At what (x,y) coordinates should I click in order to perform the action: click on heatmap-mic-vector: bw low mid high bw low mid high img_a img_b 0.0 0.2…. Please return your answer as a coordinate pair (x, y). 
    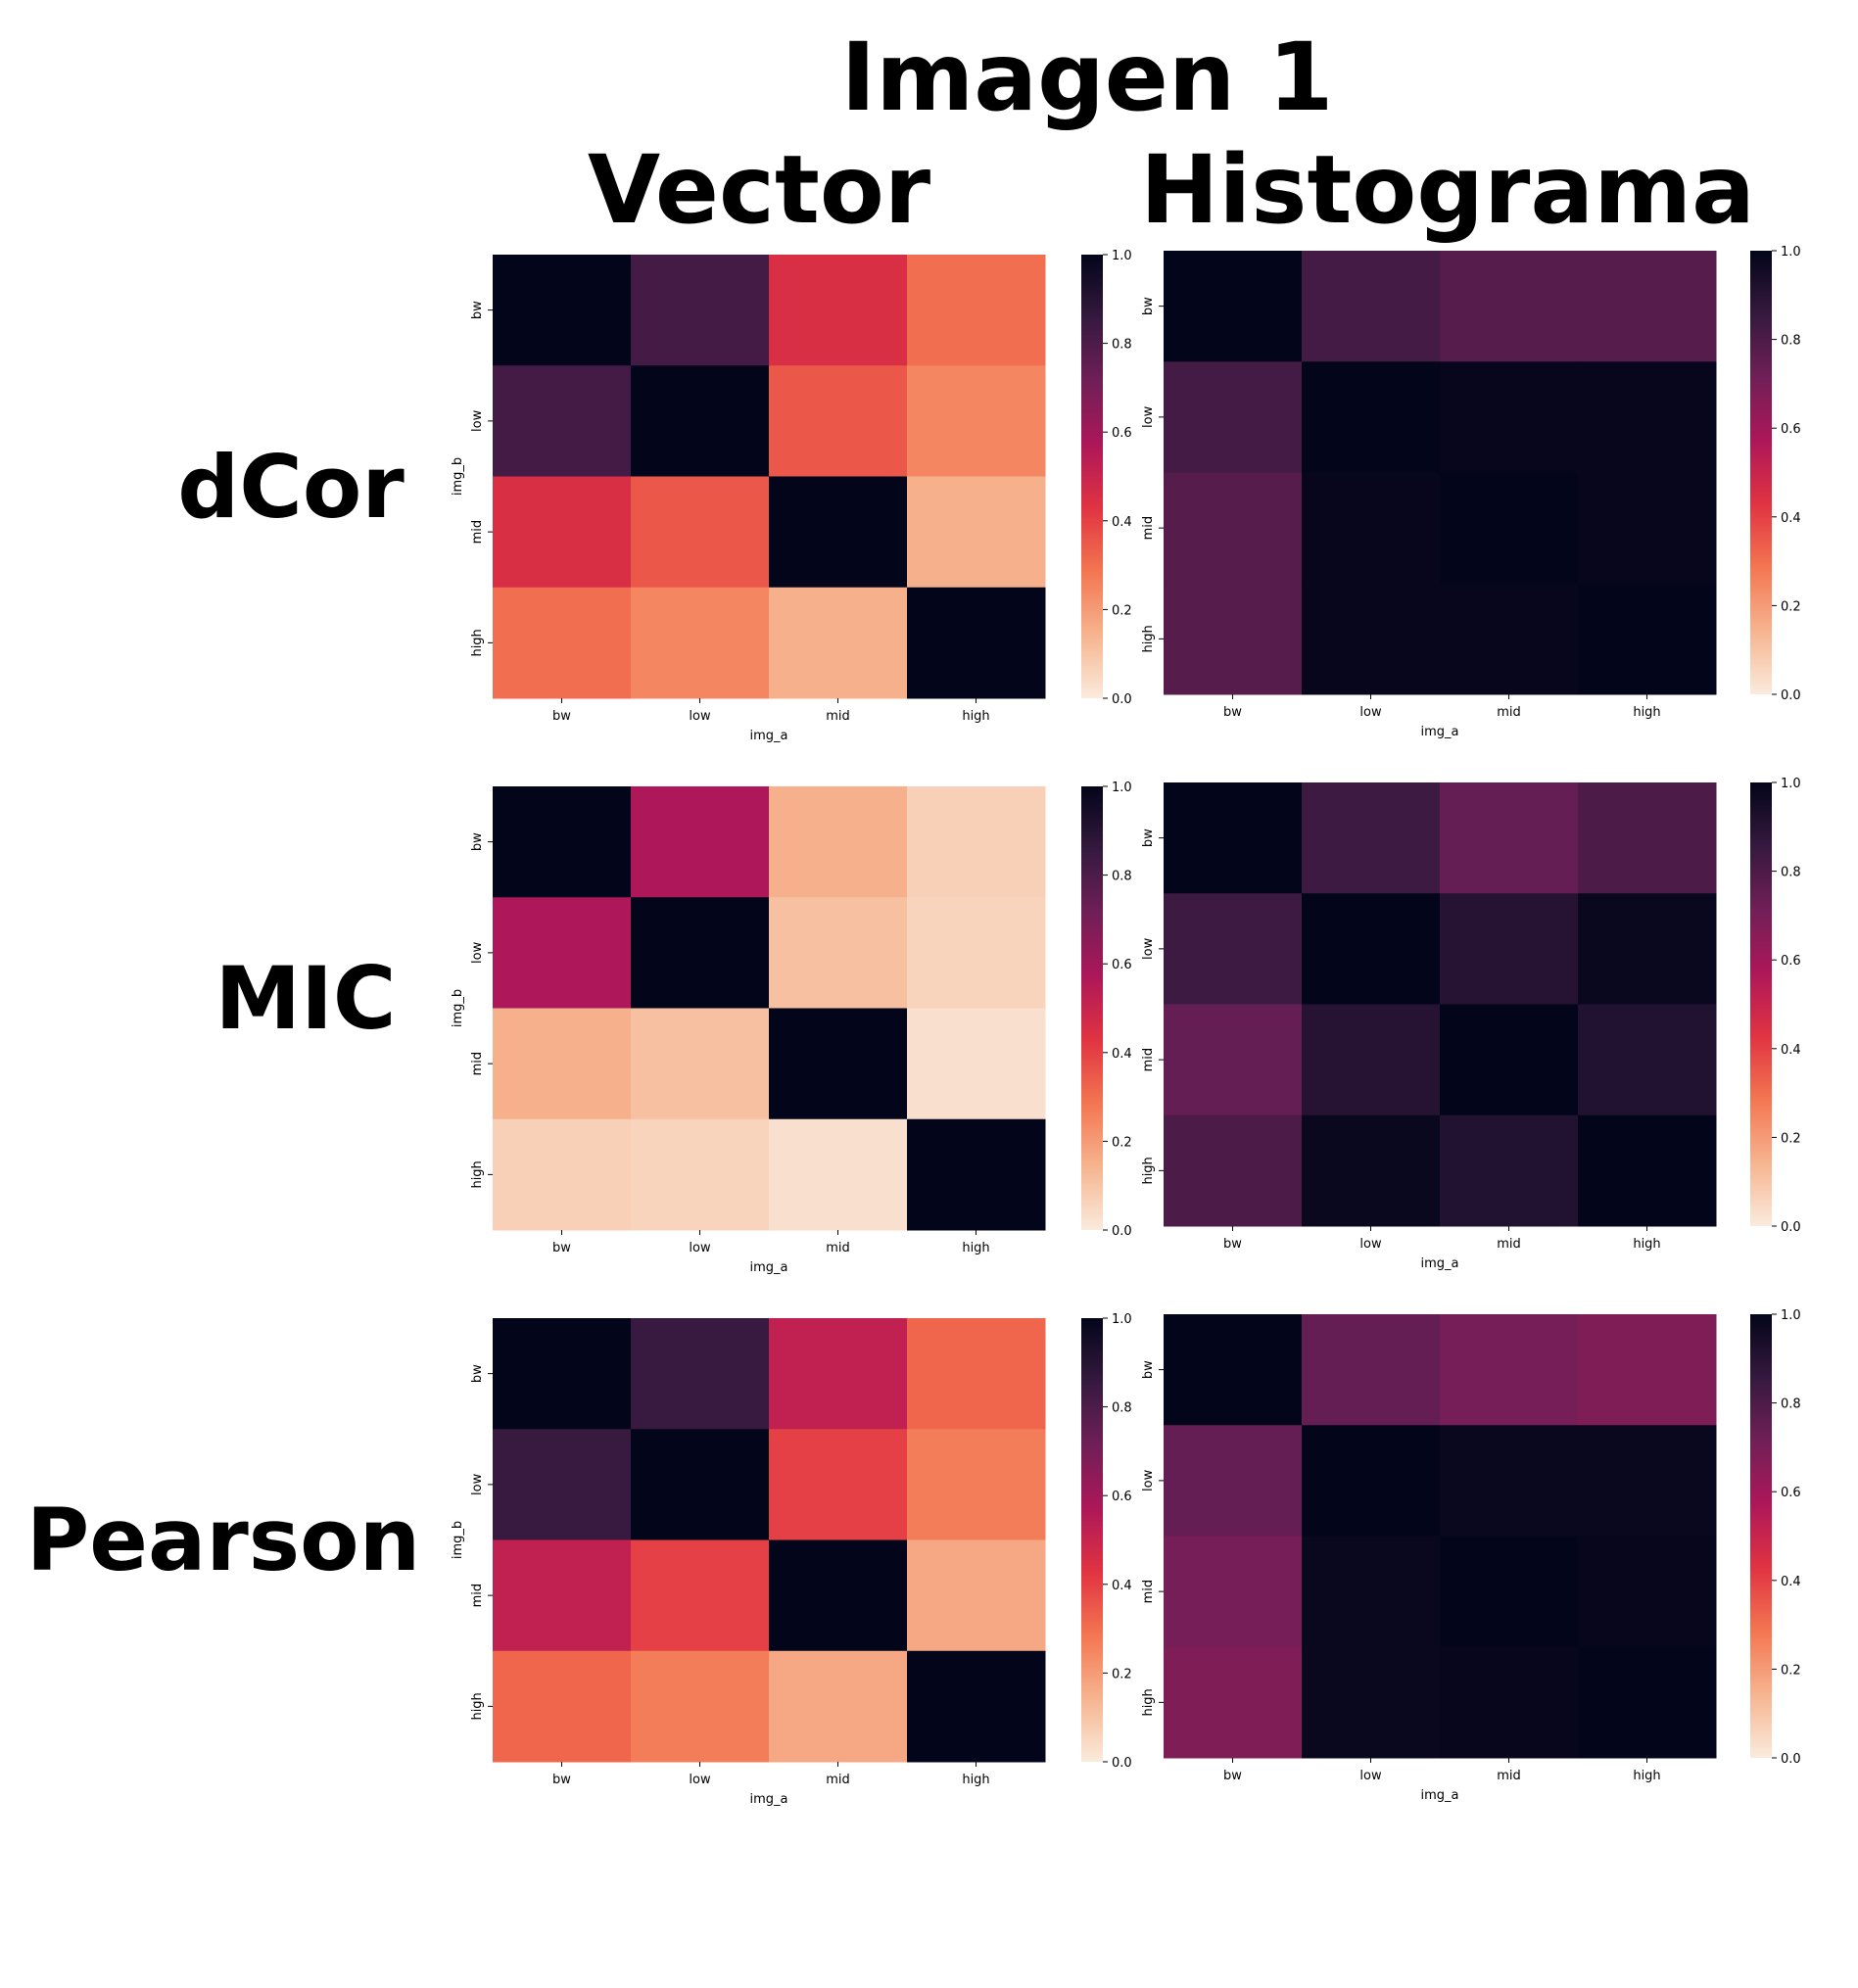
    Looking at the image, I should click on (791, 1028).